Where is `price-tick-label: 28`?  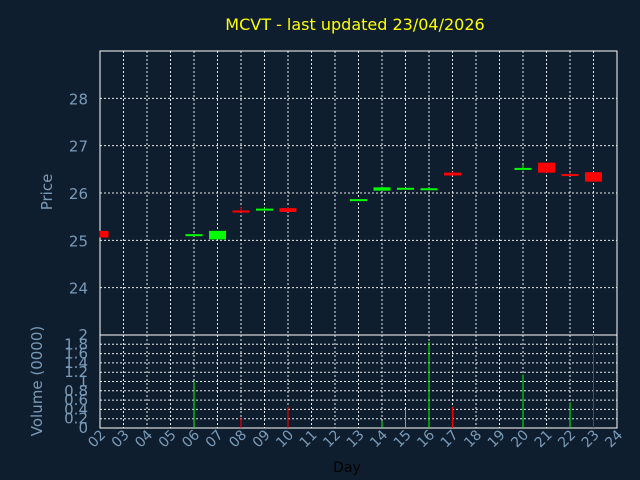
price-tick-label: 28 is located at coordinates (78, 99).